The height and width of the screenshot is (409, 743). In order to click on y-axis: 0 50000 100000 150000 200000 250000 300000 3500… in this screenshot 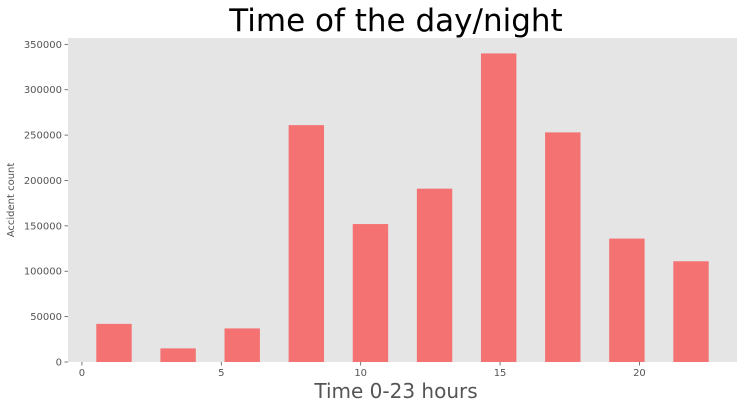, I will do `click(46, 204)`.